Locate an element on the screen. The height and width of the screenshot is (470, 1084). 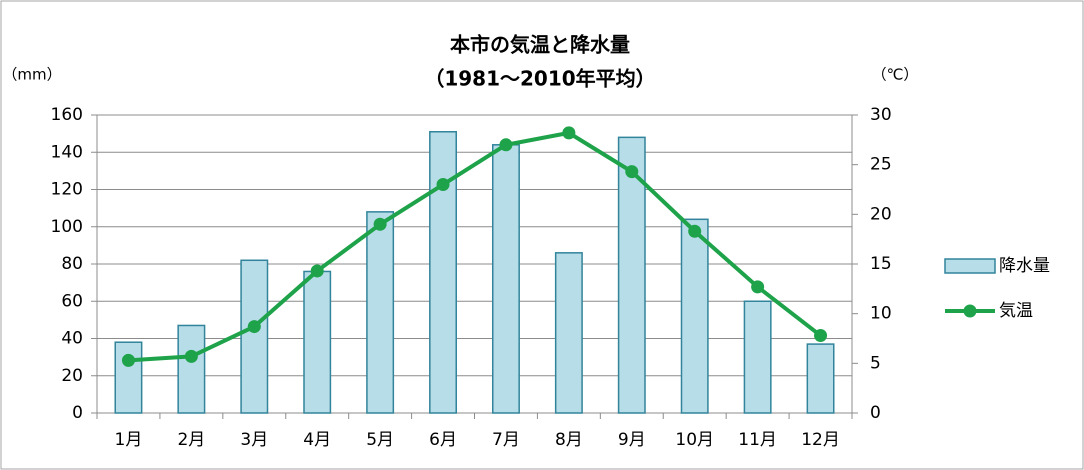
y2-tick-label: 20 is located at coordinates (881, 214).